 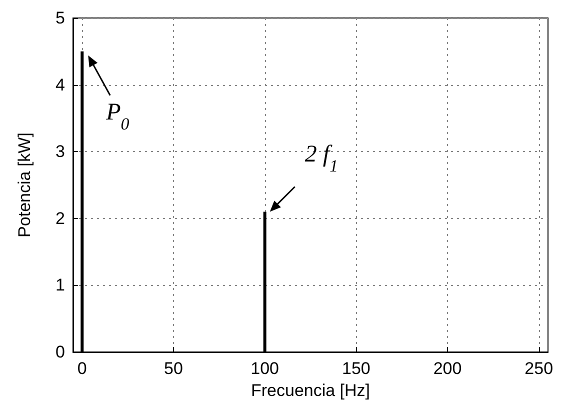 I want to click on y-tick-label: 5, so click(x=60, y=18).